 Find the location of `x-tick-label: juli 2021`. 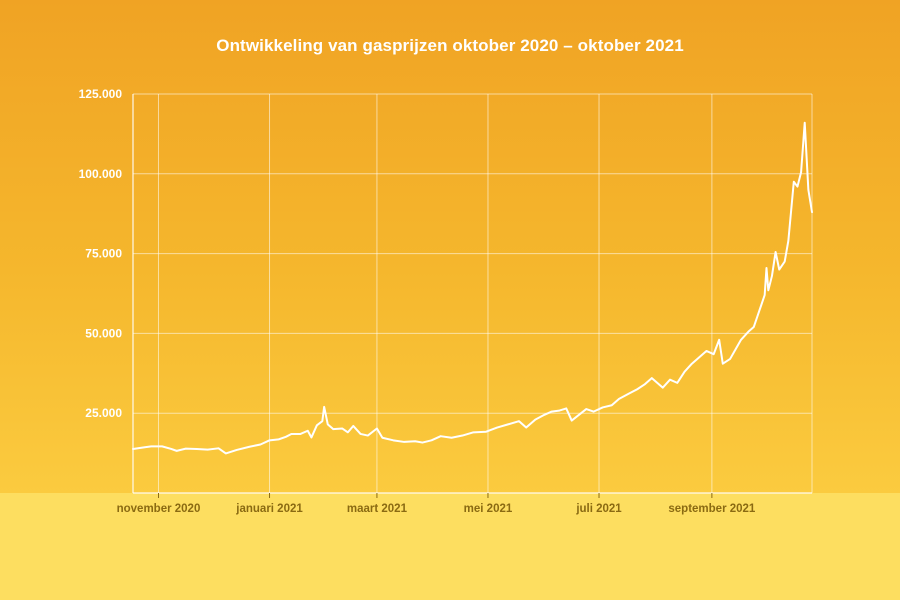

x-tick-label: juli 2021 is located at coordinates (598, 509).